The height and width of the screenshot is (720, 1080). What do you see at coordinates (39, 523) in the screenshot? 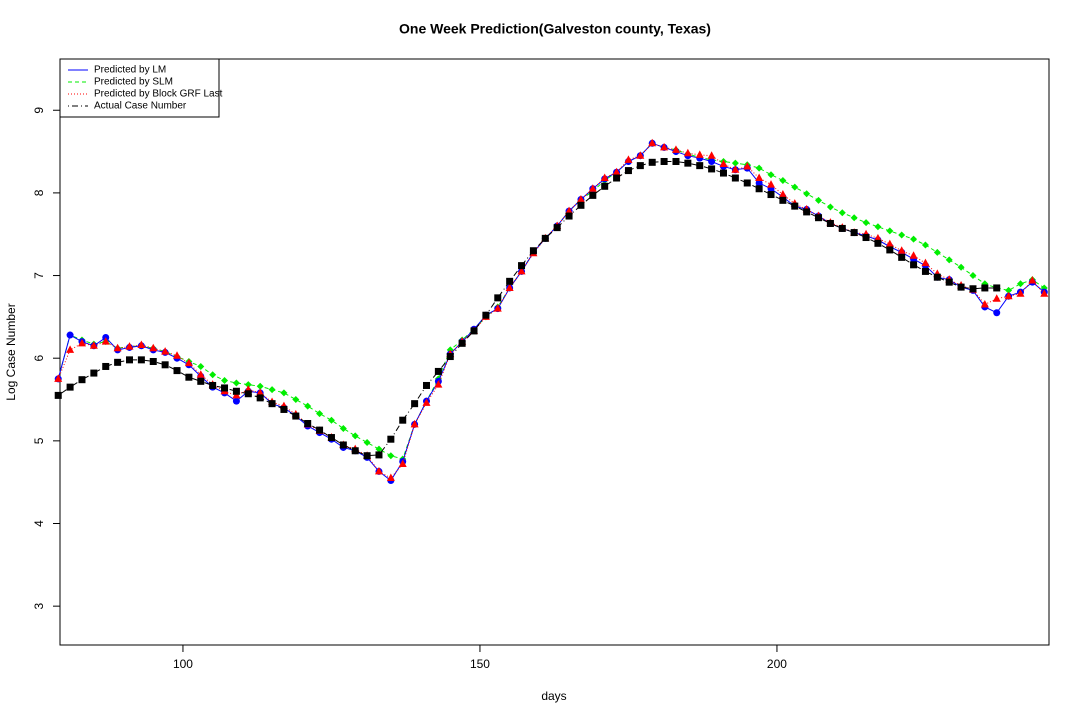
I see `y-tick-label: 4` at bounding box center [39, 523].